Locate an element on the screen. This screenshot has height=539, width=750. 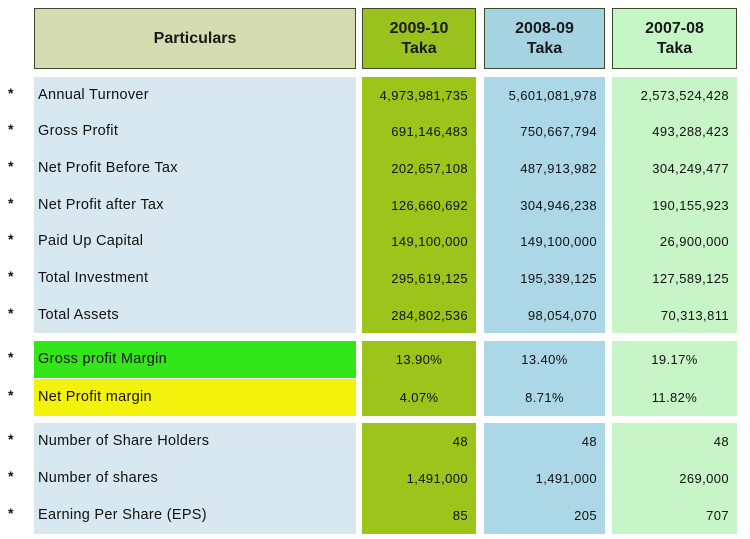
value-2007-08: 19.17% is located at coordinates (674, 359).